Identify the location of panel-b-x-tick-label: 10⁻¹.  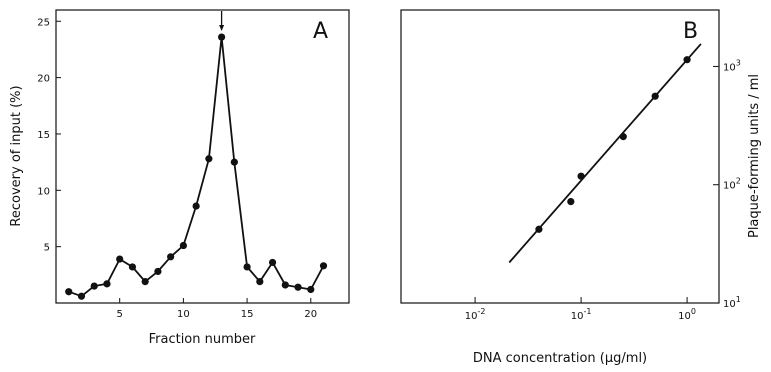
(581, 314).